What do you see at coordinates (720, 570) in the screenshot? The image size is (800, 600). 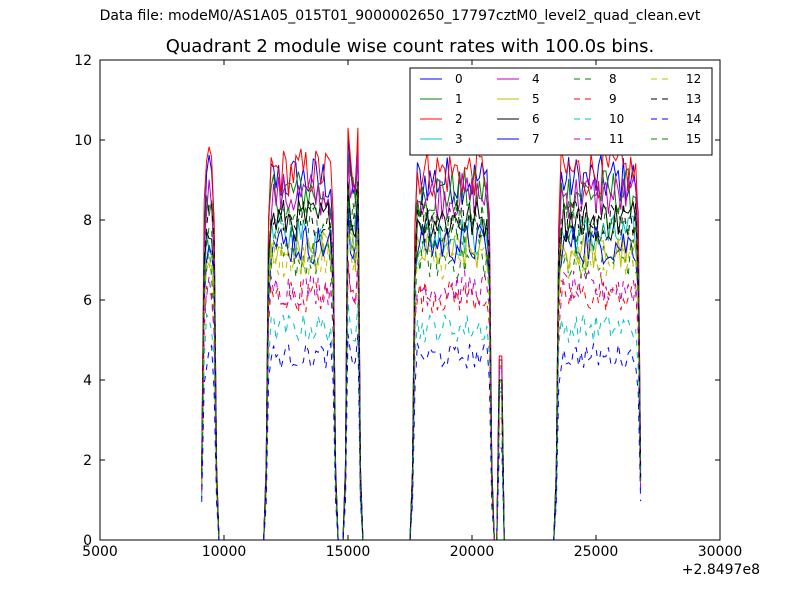 I see `x-axis-offset-label: +2.8497e8` at bounding box center [720, 570].